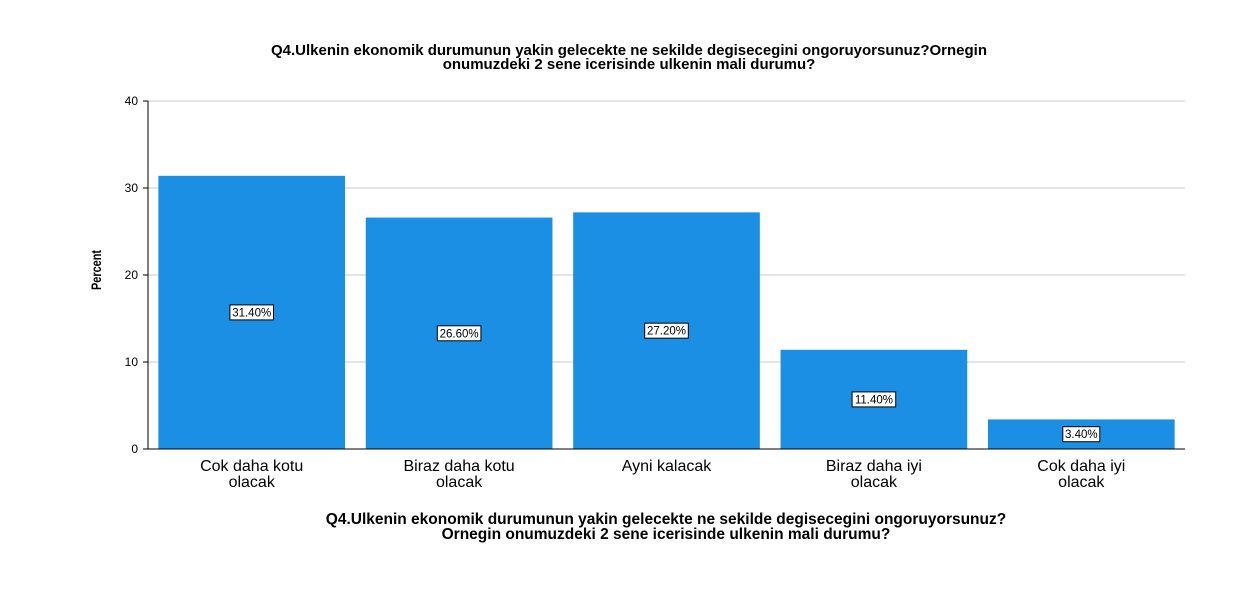 The width and height of the screenshot is (1258, 592). I want to click on y-tick-label: 10, so click(132, 362).